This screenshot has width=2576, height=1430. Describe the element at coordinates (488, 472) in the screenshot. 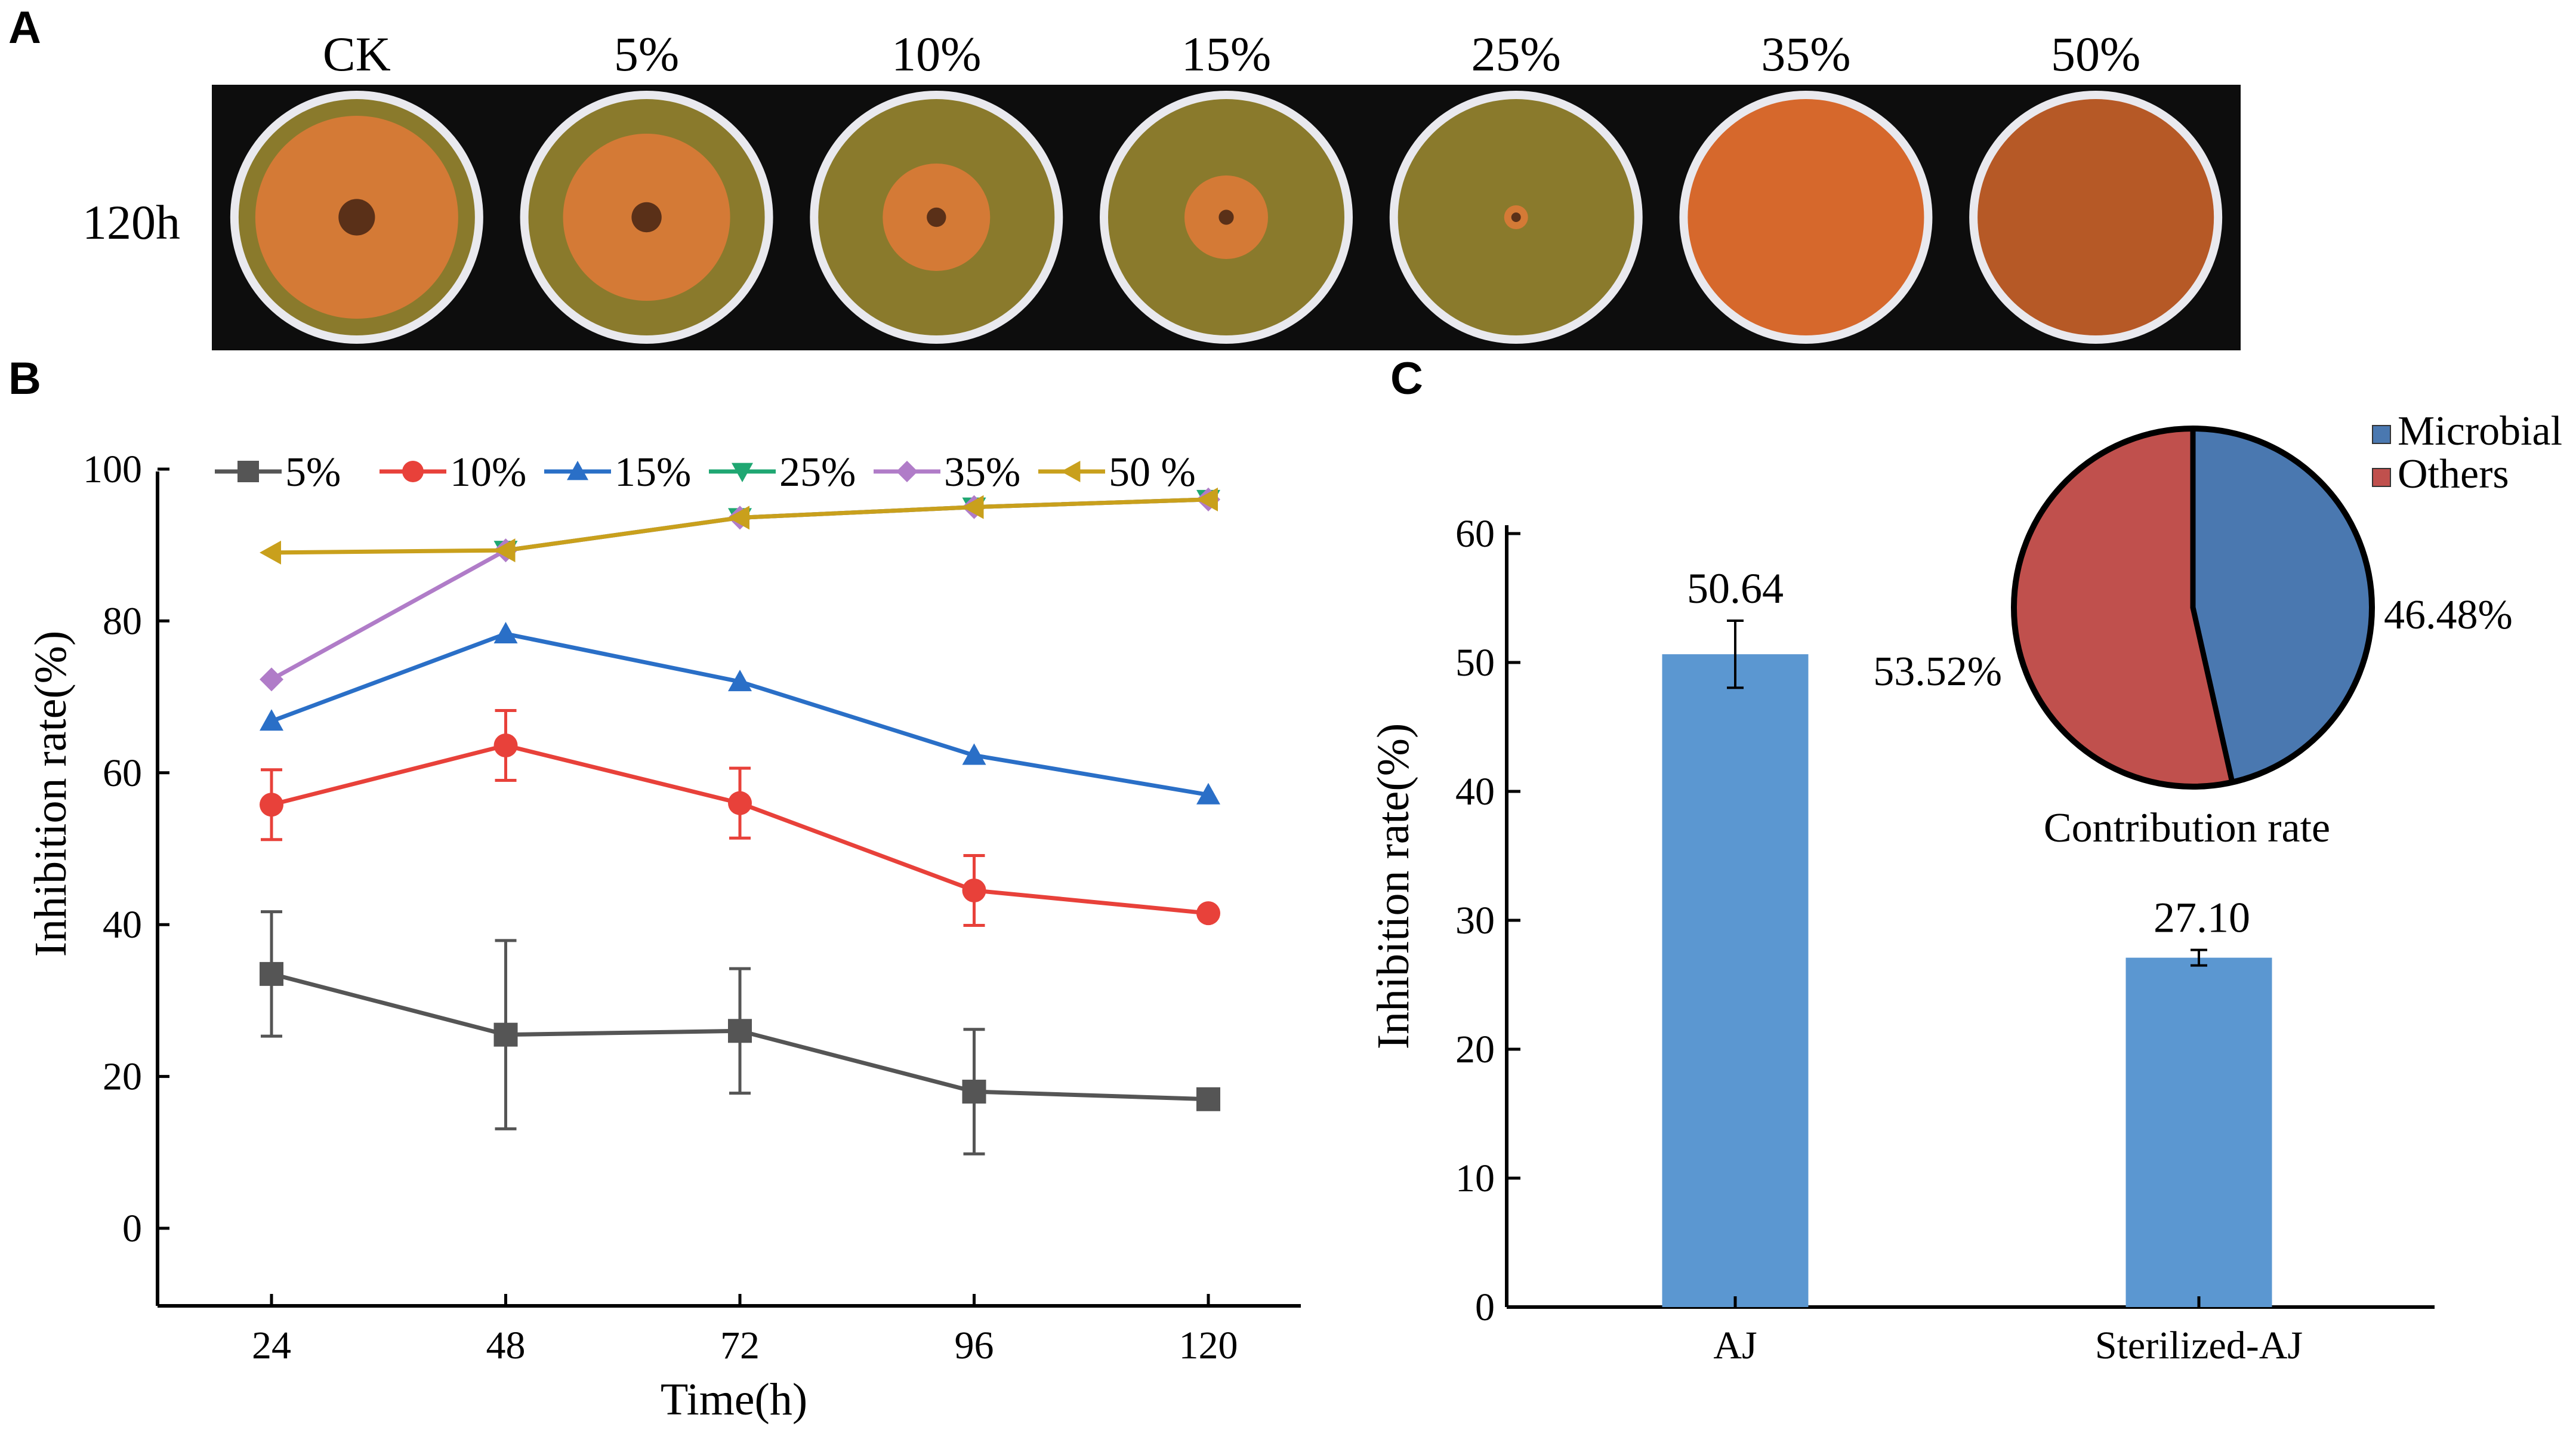

I see `legend-label: 10%` at that location.